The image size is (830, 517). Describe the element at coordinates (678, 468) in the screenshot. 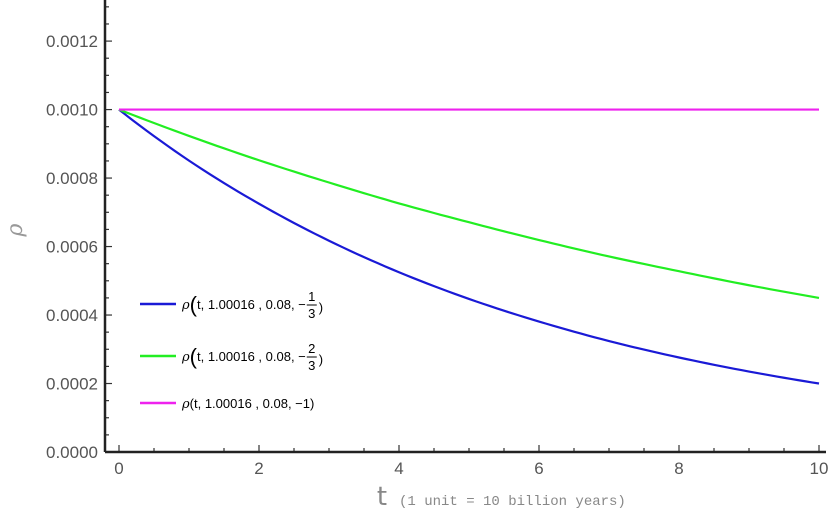

I see `x-tick-label: 8` at that location.